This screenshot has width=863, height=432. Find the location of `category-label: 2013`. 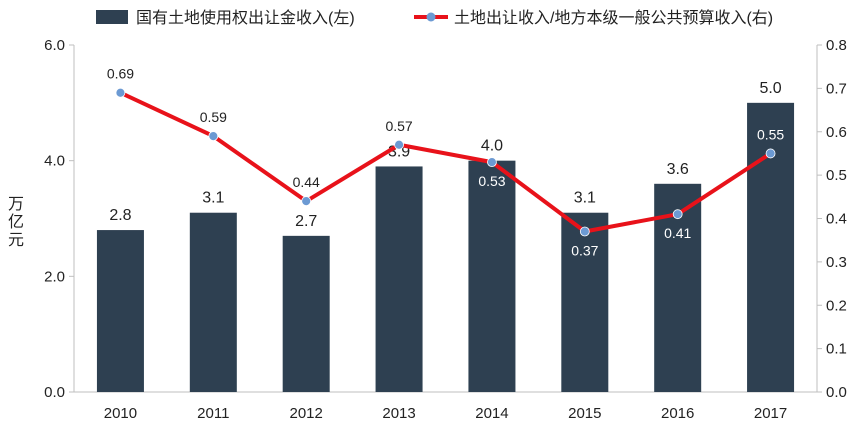

category-label: 2013 is located at coordinates (398, 413).